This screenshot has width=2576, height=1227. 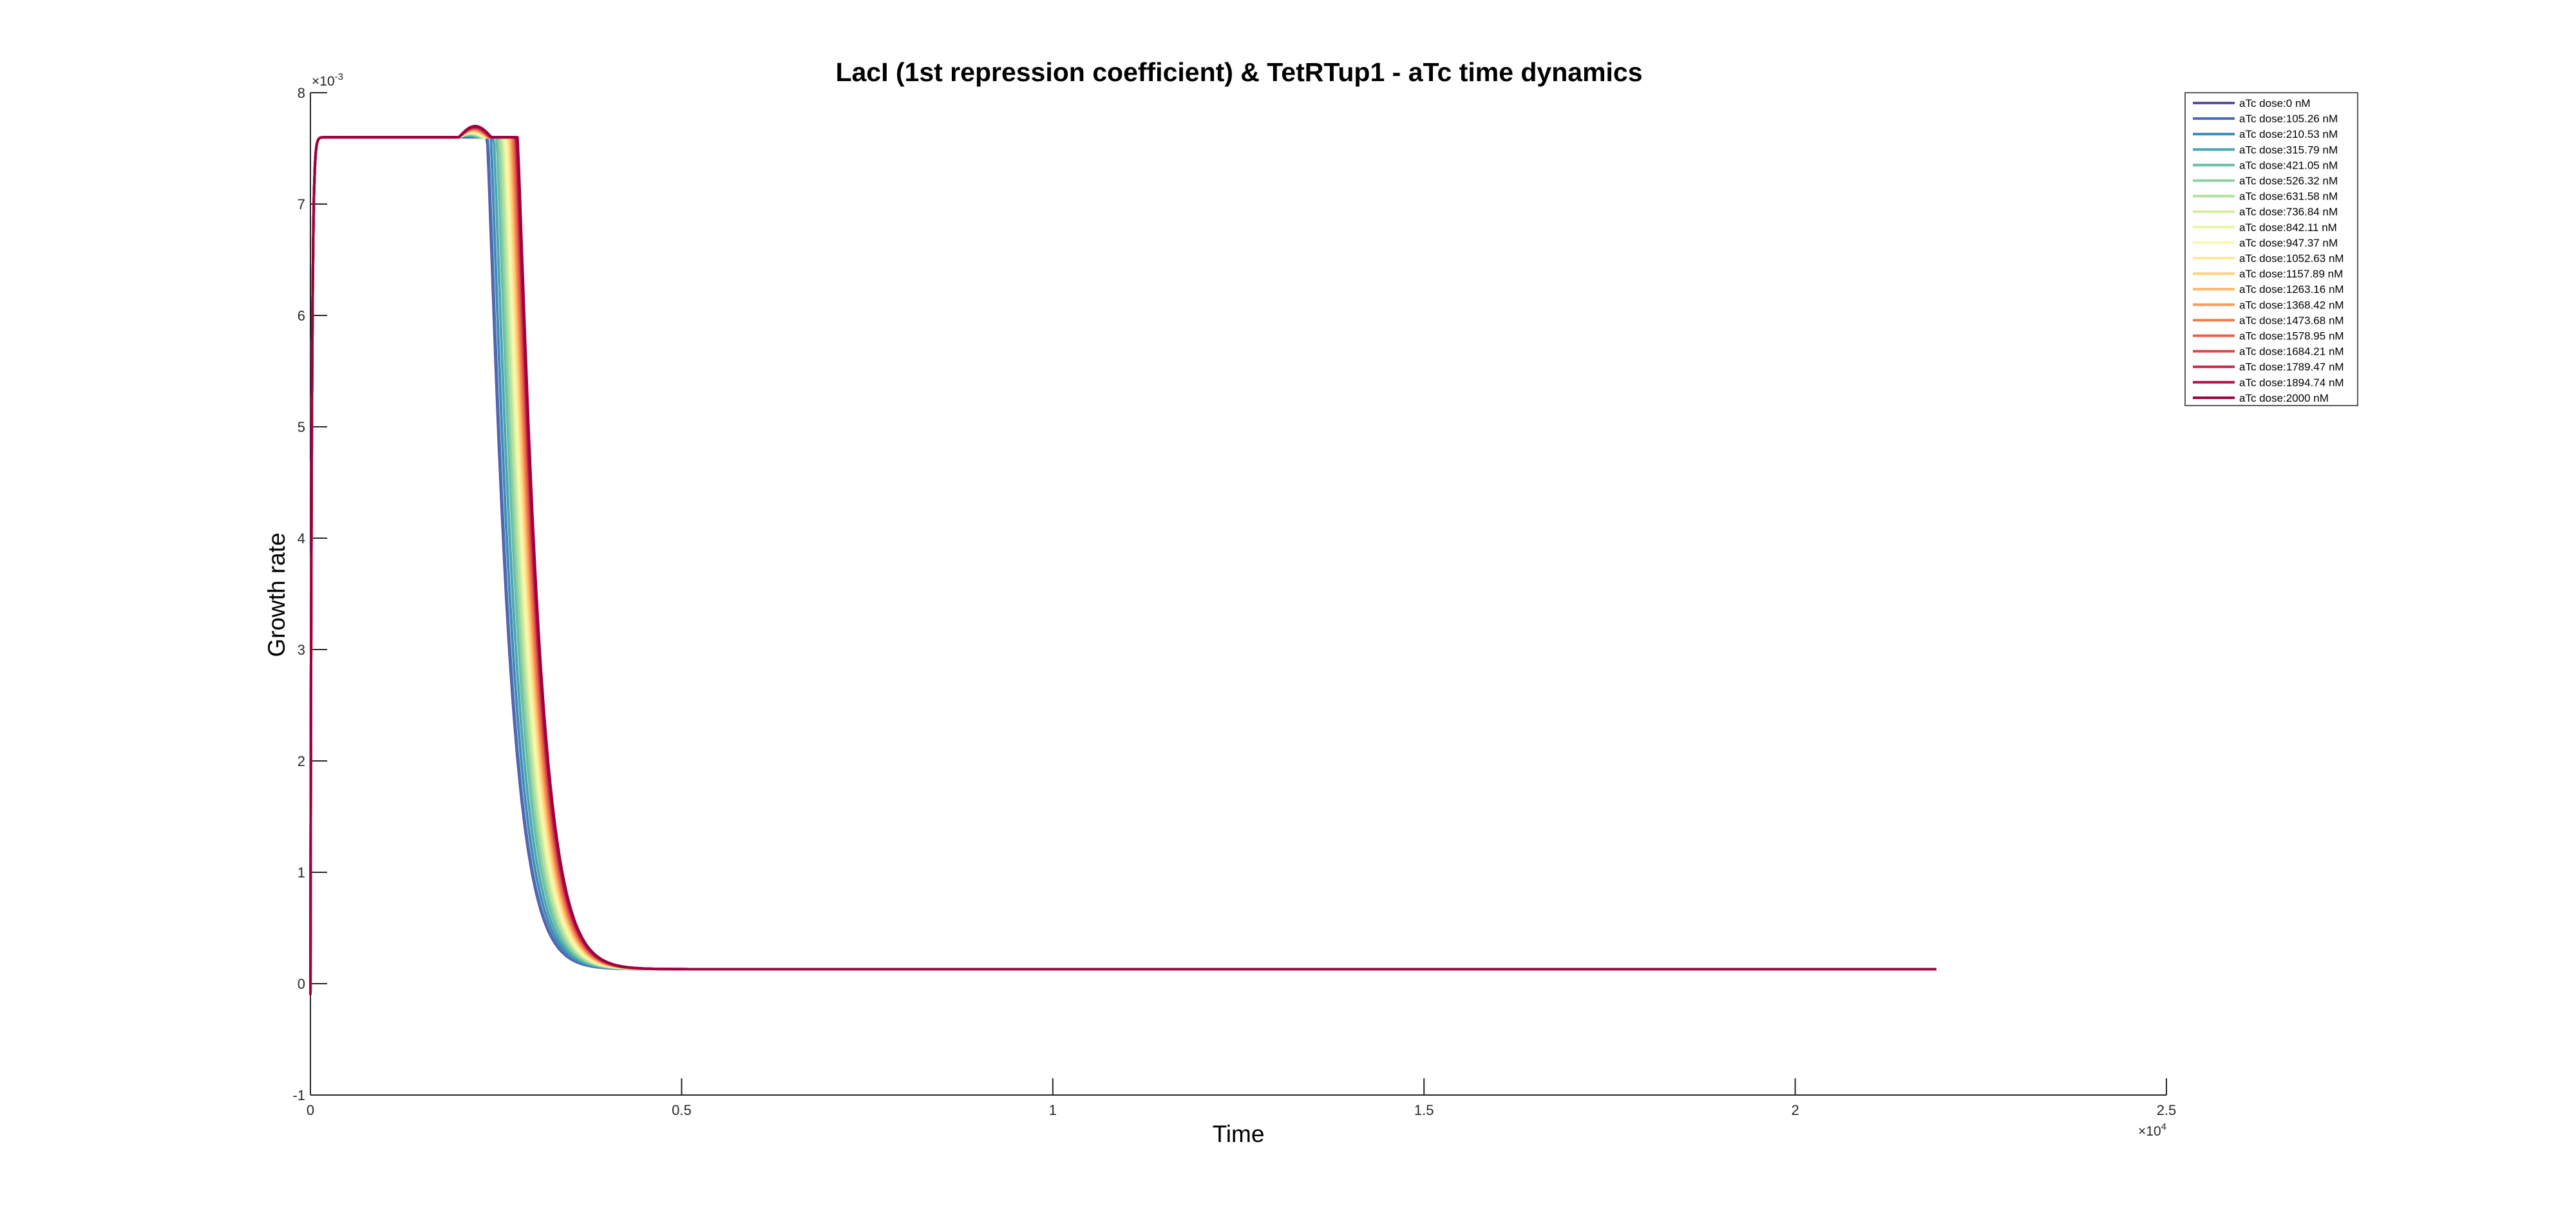 I want to click on legend-label: aTc dose:1368.42 nM, so click(x=2291, y=305).